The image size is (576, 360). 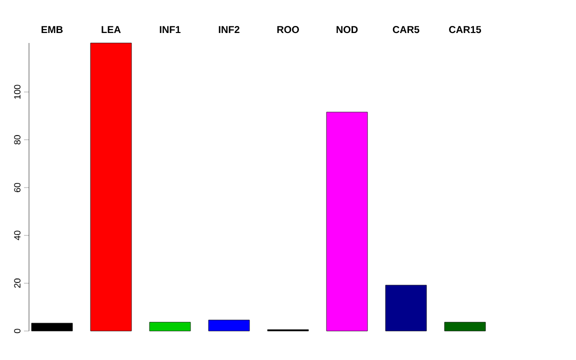 What do you see at coordinates (17, 235) in the screenshot?
I see `y-tick-label: 40` at bounding box center [17, 235].